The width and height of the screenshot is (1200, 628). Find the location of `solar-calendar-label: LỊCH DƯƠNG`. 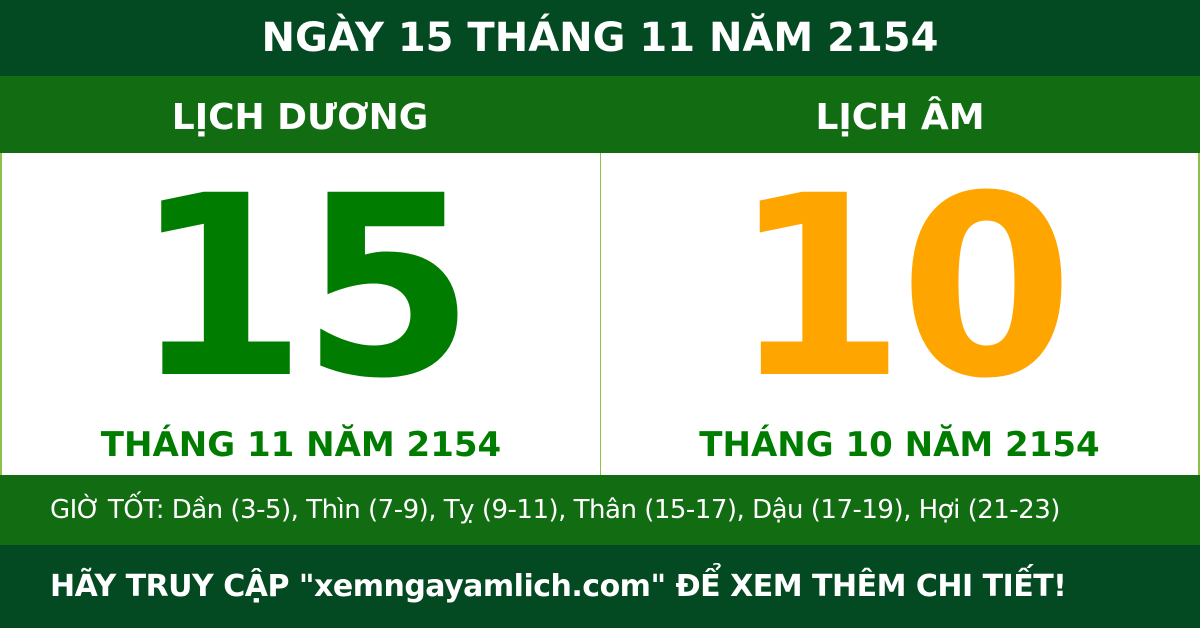

solar-calendar-label: LỊCH DƯƠNG is located at coordinates (300, 117).